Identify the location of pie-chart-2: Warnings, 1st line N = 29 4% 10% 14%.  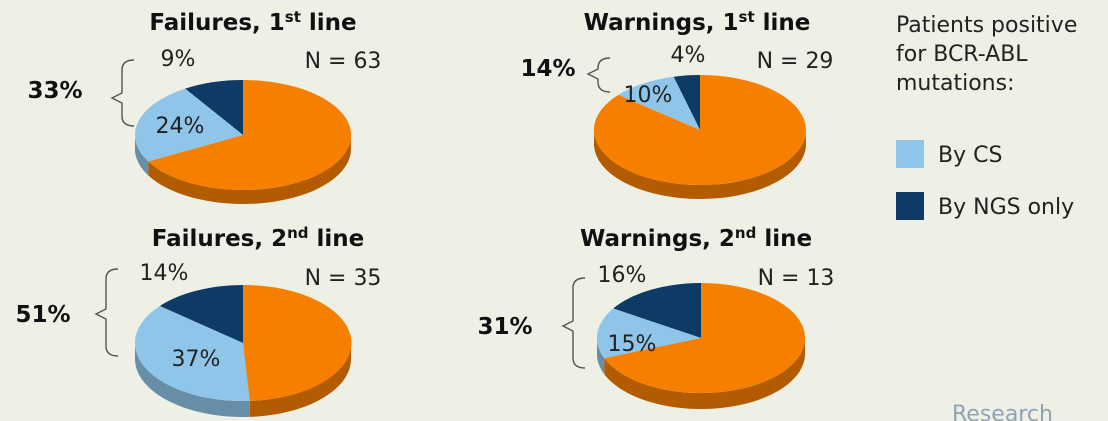
(676, 103).